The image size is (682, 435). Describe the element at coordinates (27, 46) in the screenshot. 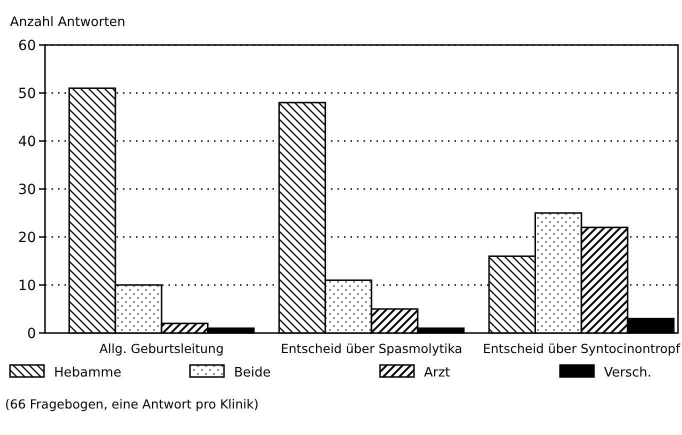

I see `y-tick-label: 60` at that location.